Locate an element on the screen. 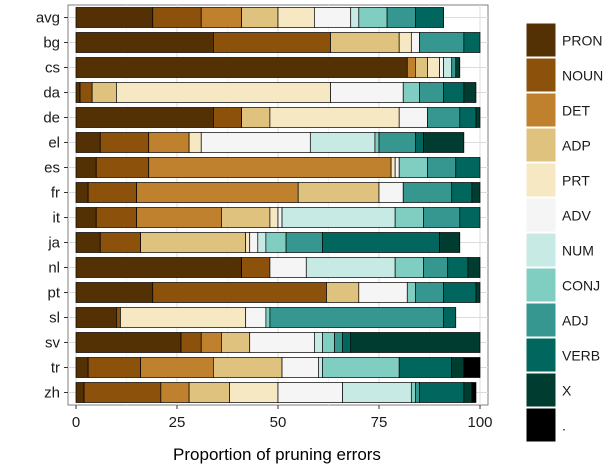 This screenshot has width=616, height=466. bar-segment-es-ADJ is located at coordinates (442, 167).